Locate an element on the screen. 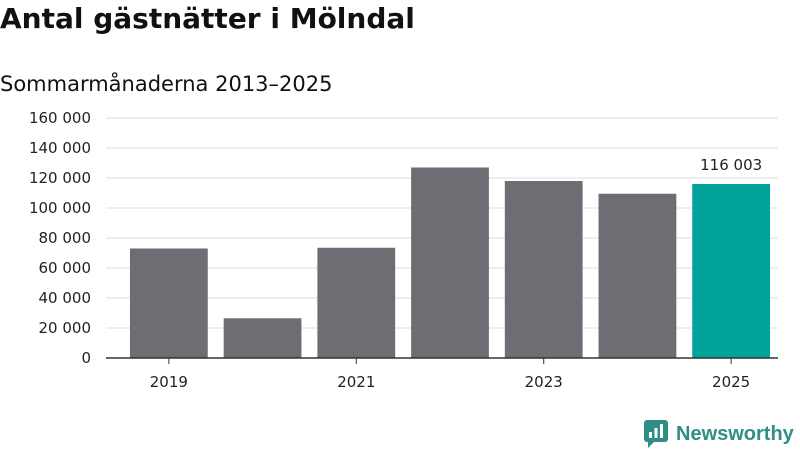 The width and height of the screenshot is (800, 450). y-tick-label: 60 000 is located at coordinates (65, 268).